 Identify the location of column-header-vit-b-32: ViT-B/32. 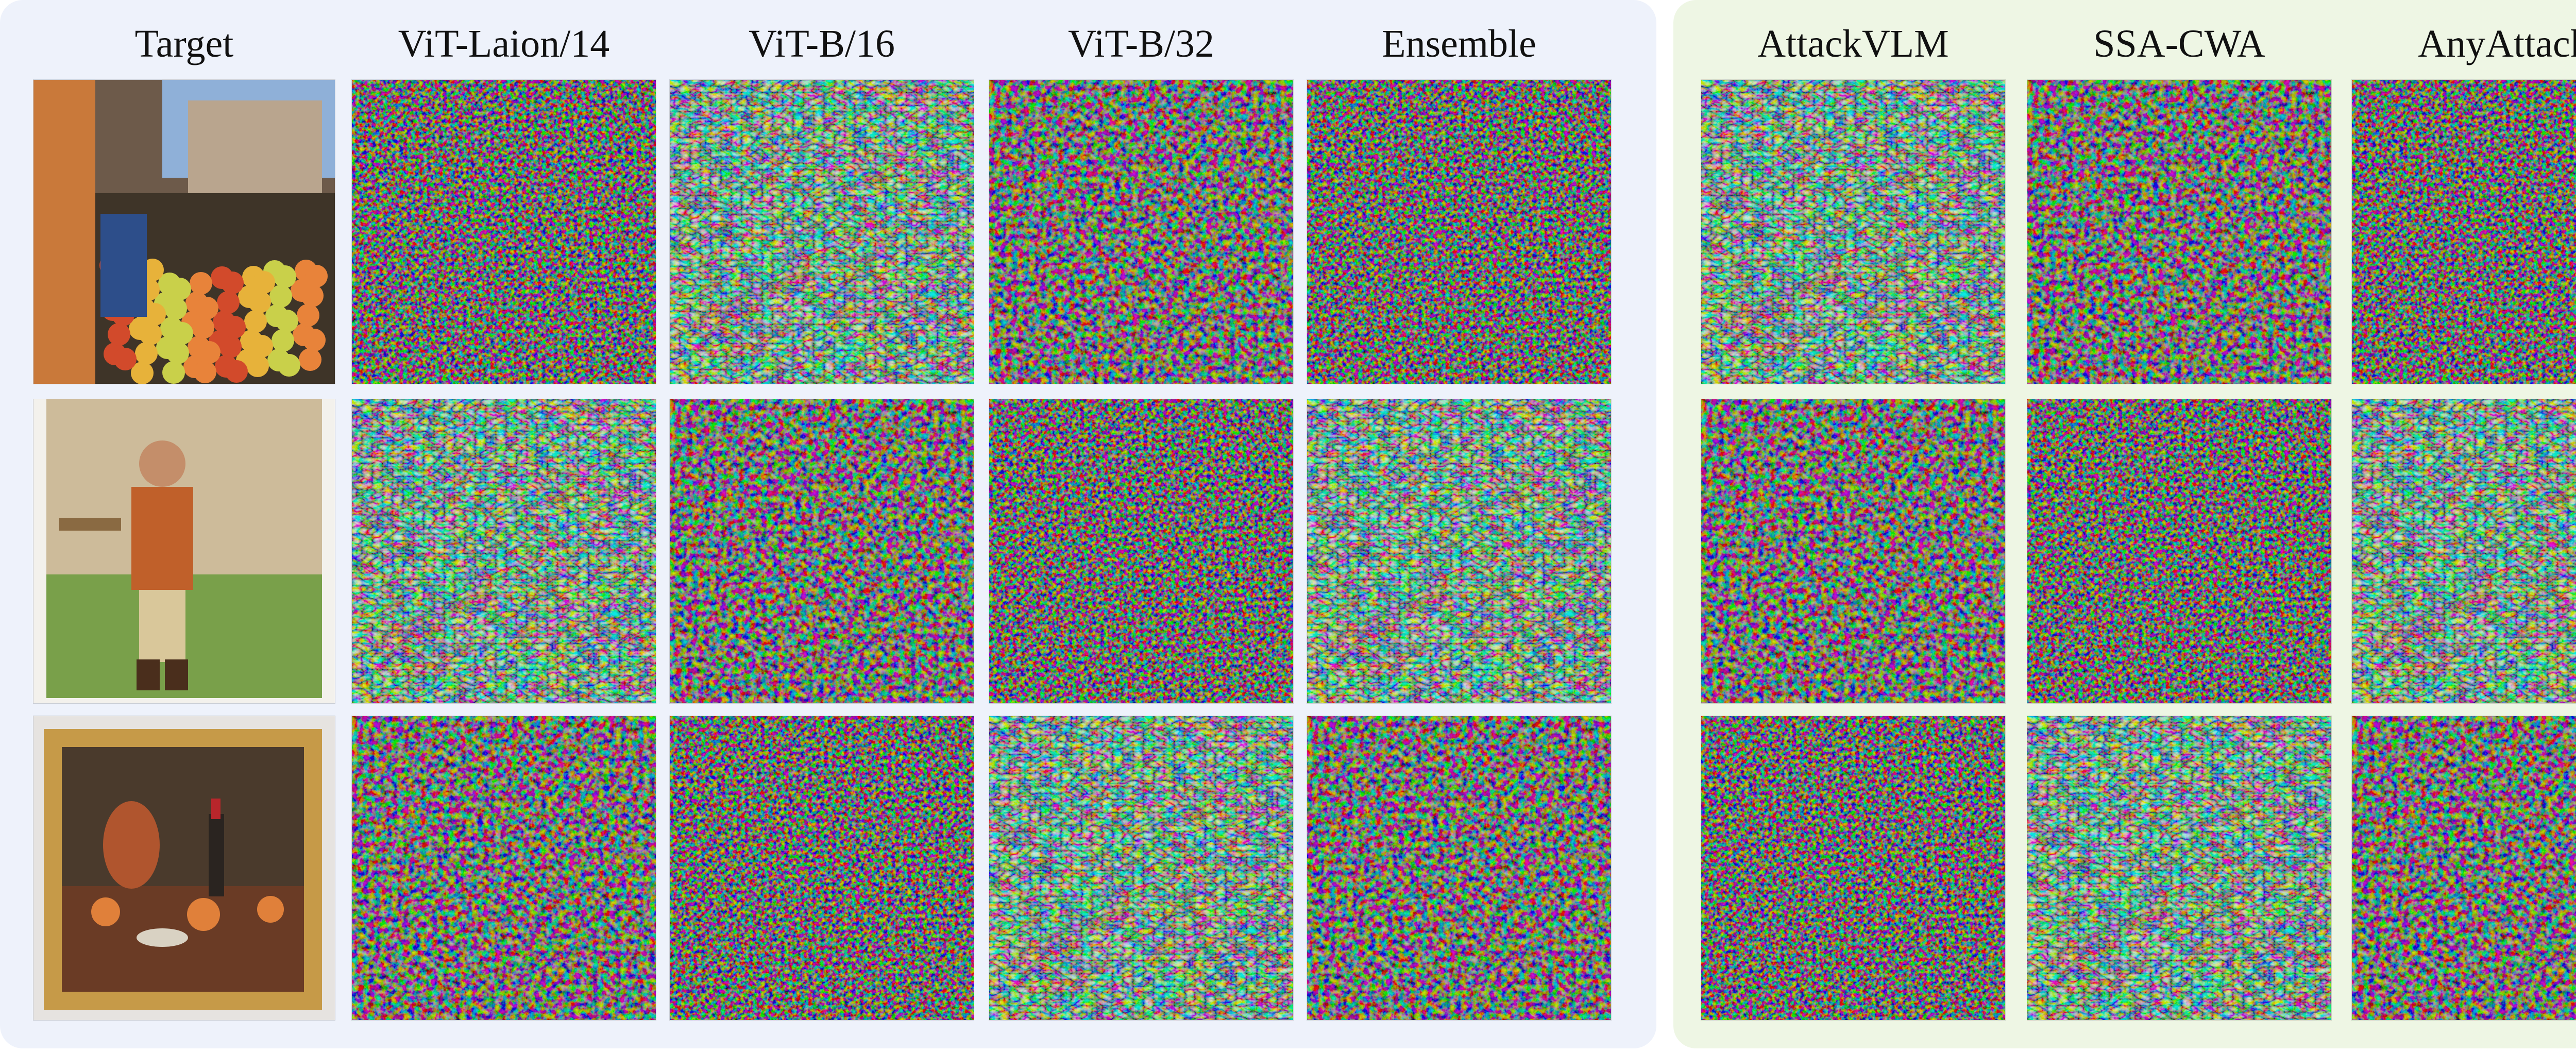
(1141, 44).